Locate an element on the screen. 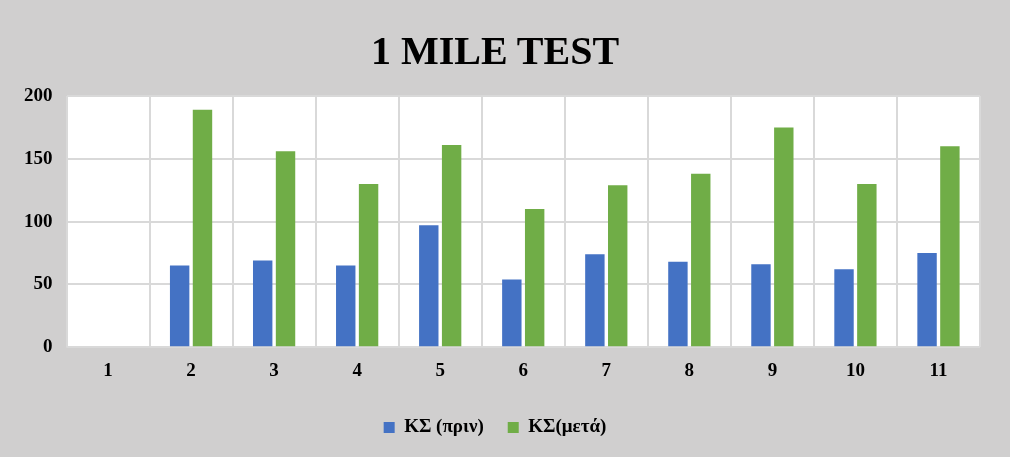 This screenshot has height=457, width=1010. x-tick-label: 5 is located at coordinates (440, 369).